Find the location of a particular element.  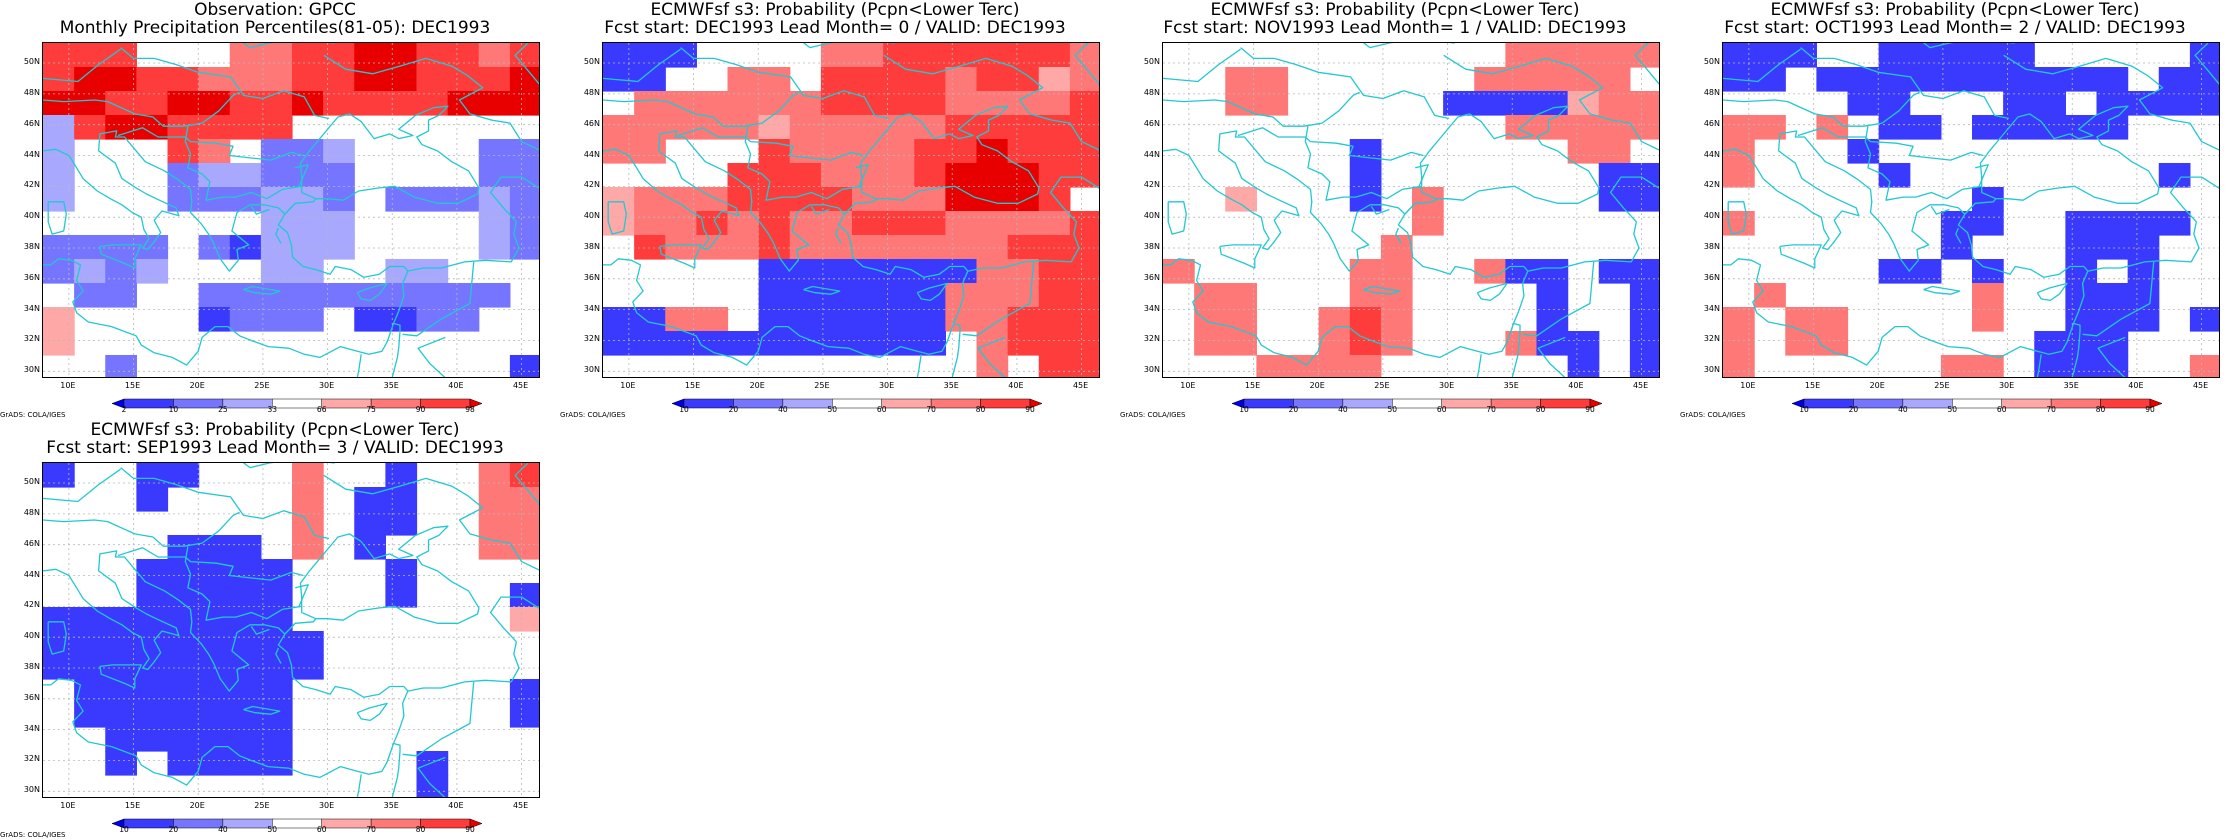

panel-title: Observation: GPCC is located at coordinates (275, 10).